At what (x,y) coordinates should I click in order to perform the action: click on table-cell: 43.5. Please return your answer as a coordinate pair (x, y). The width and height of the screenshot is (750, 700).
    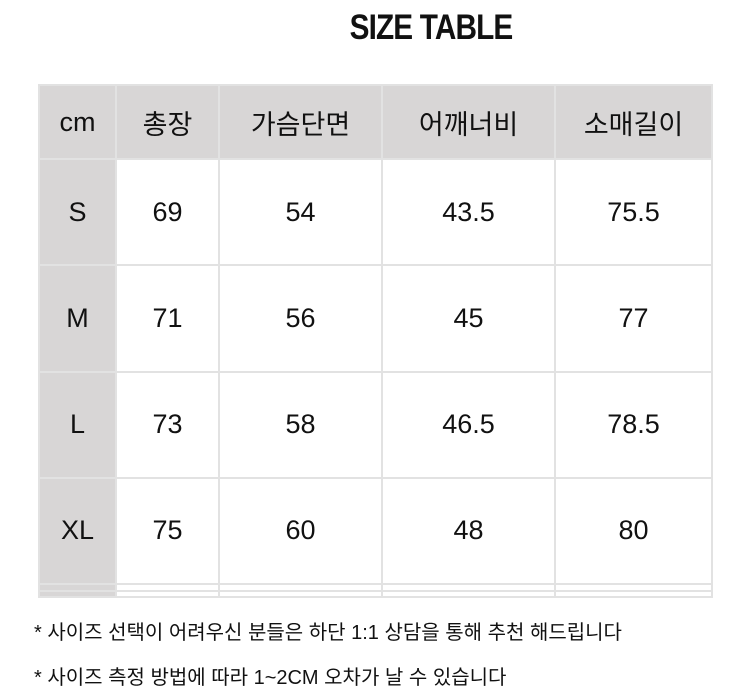
    Looking at the image, I should click on (468, 212).